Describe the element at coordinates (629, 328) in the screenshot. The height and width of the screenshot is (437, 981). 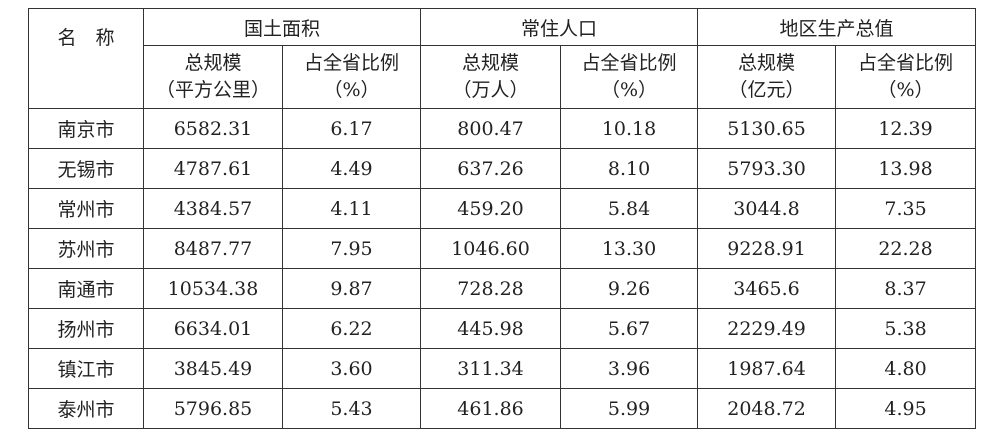
I see `value-cell: 5.67` at that location.